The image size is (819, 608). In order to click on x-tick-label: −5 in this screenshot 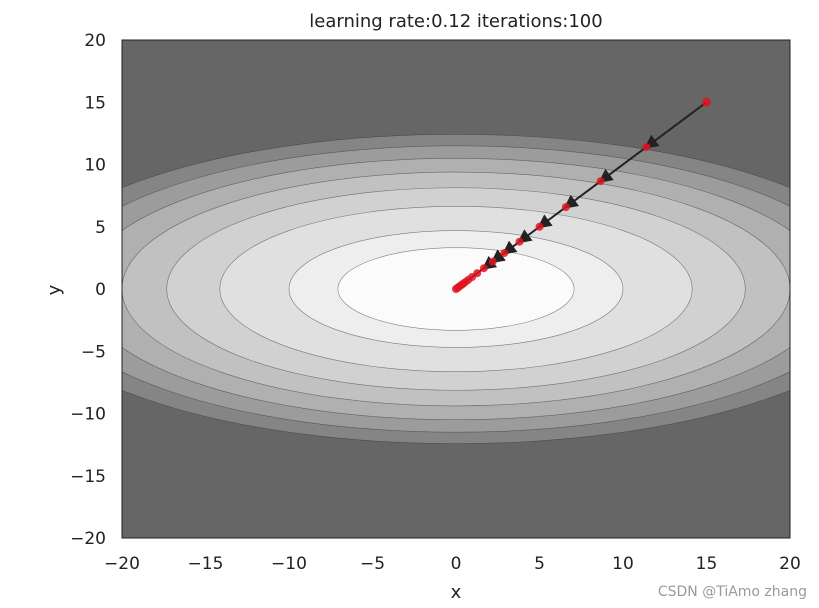, I will do `click(372, 564)`.